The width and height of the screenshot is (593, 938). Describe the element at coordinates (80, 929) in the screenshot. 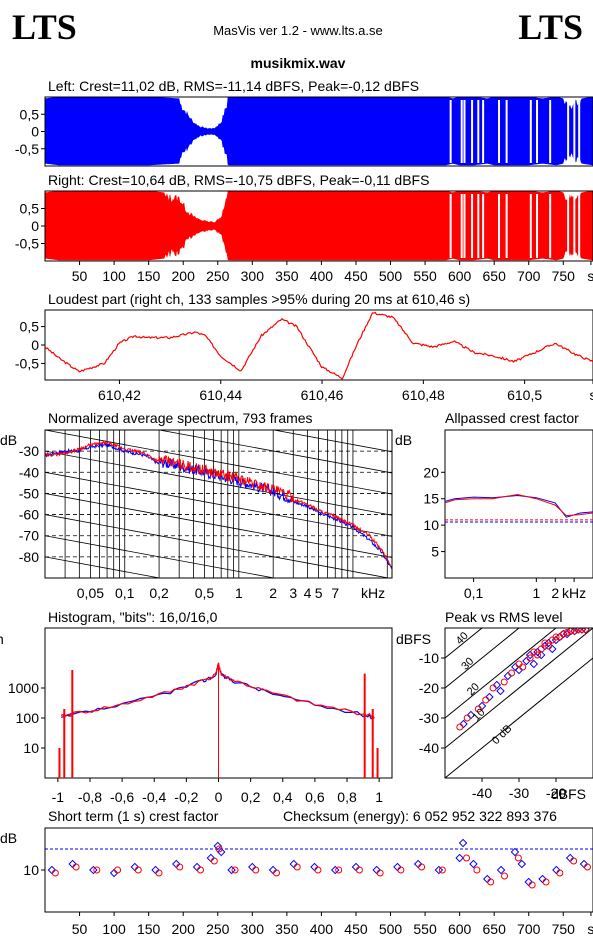

I see `short-term-xtick-label: 50` at that location.